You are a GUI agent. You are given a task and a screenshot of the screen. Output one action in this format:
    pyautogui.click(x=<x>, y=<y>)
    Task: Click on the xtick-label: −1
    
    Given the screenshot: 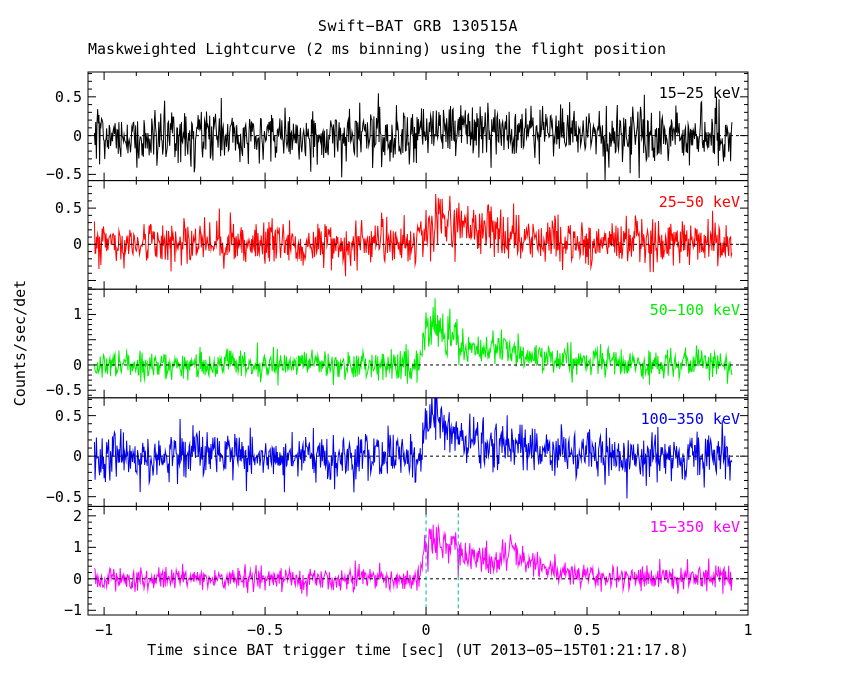 What is the action you would take?
    pyautogui.click(x=104, y=630)
    